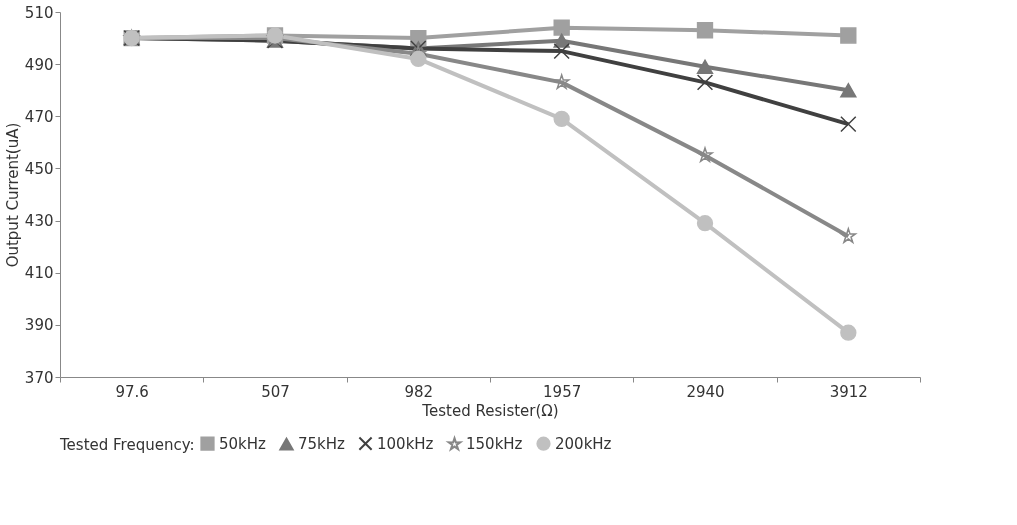  What do you see at coordinates (39, 325) in the screenshot?
I see `y-tick-label: 390` at bounding box center [39, 325].